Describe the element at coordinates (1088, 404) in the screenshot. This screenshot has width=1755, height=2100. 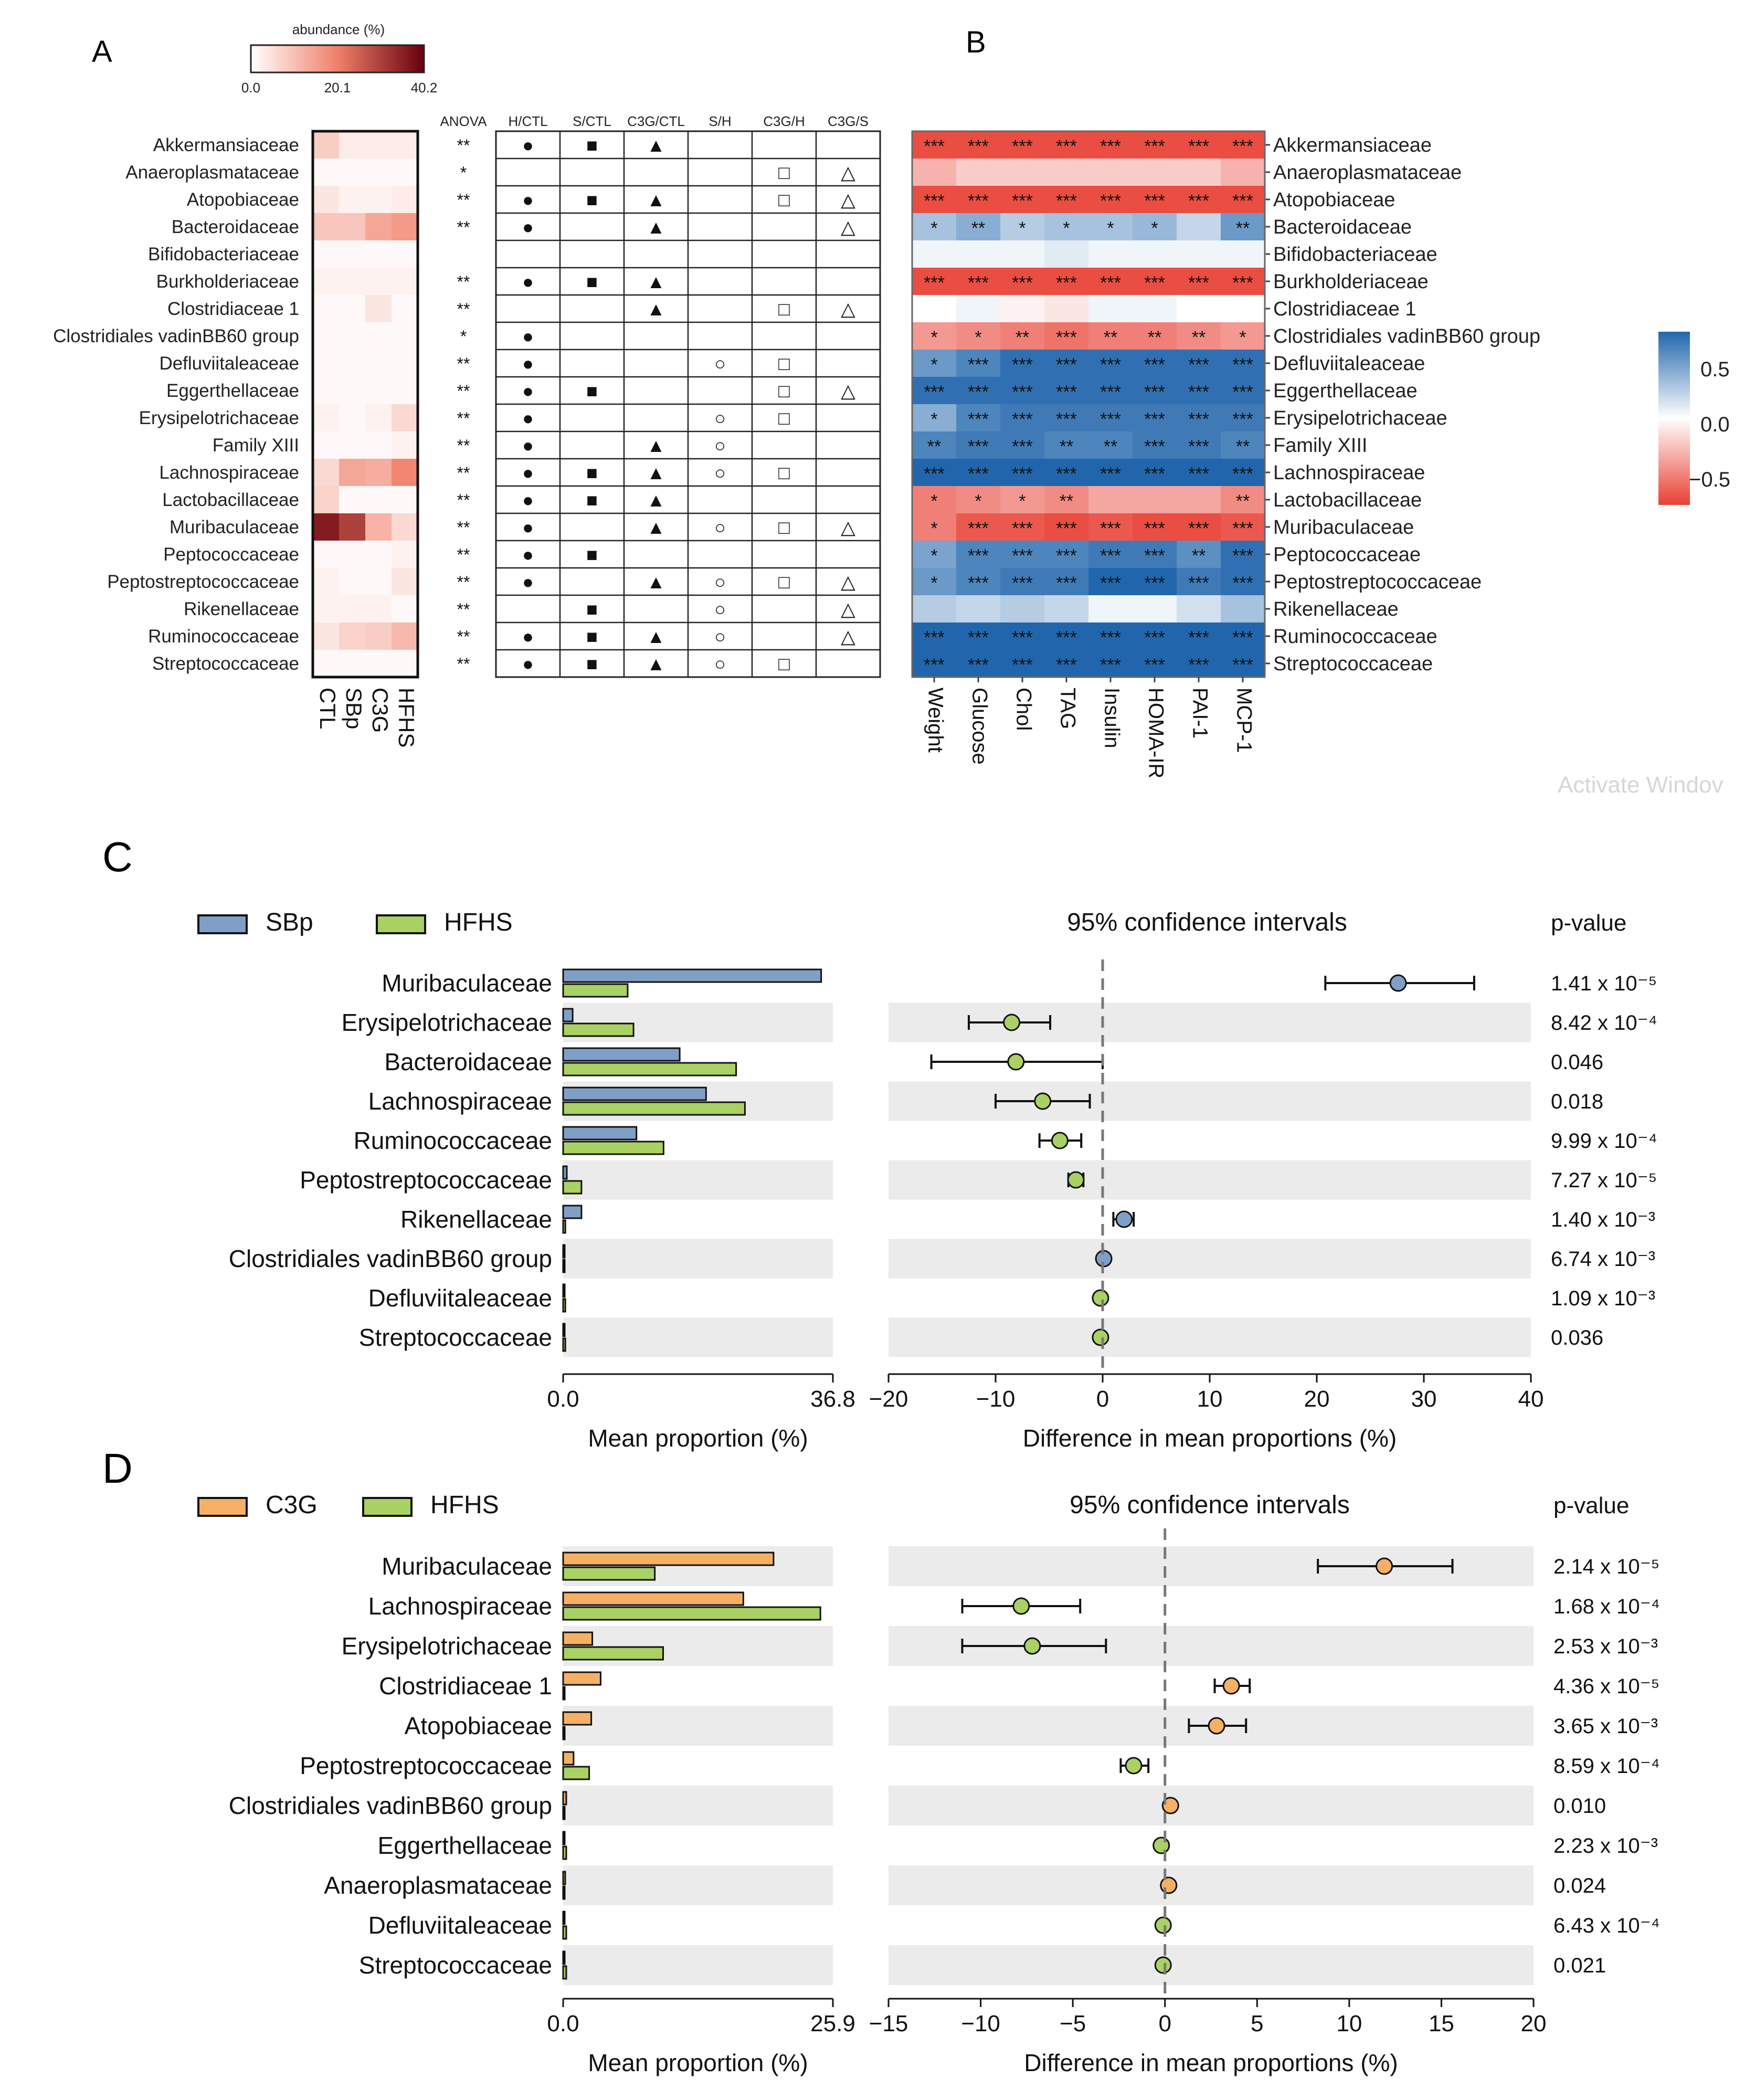
I see `heatmap-b-frame` at that location.